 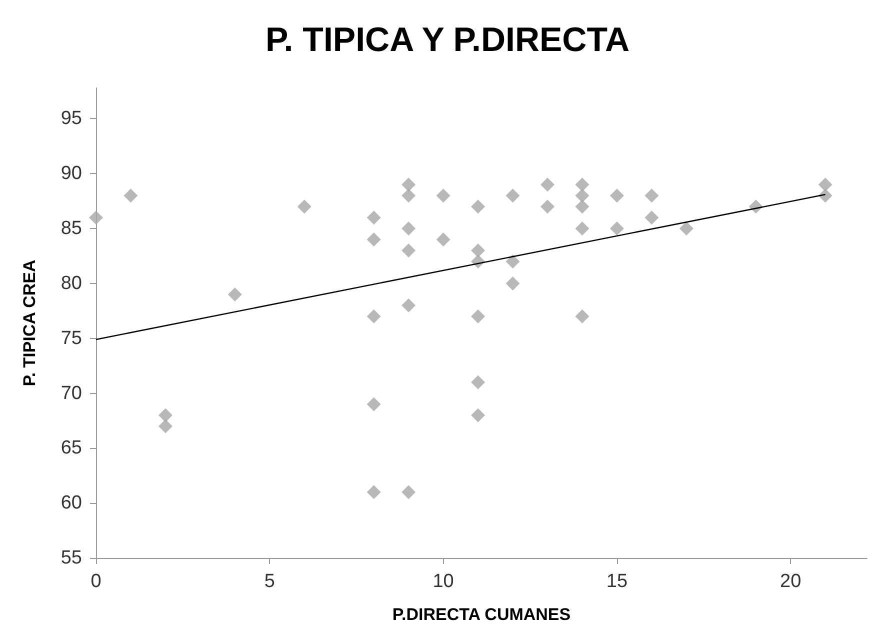 What do you see at coordinates (71, 283) in the screenshot?
I see `y-tick-label: 80` at bounding box center [71, 283].